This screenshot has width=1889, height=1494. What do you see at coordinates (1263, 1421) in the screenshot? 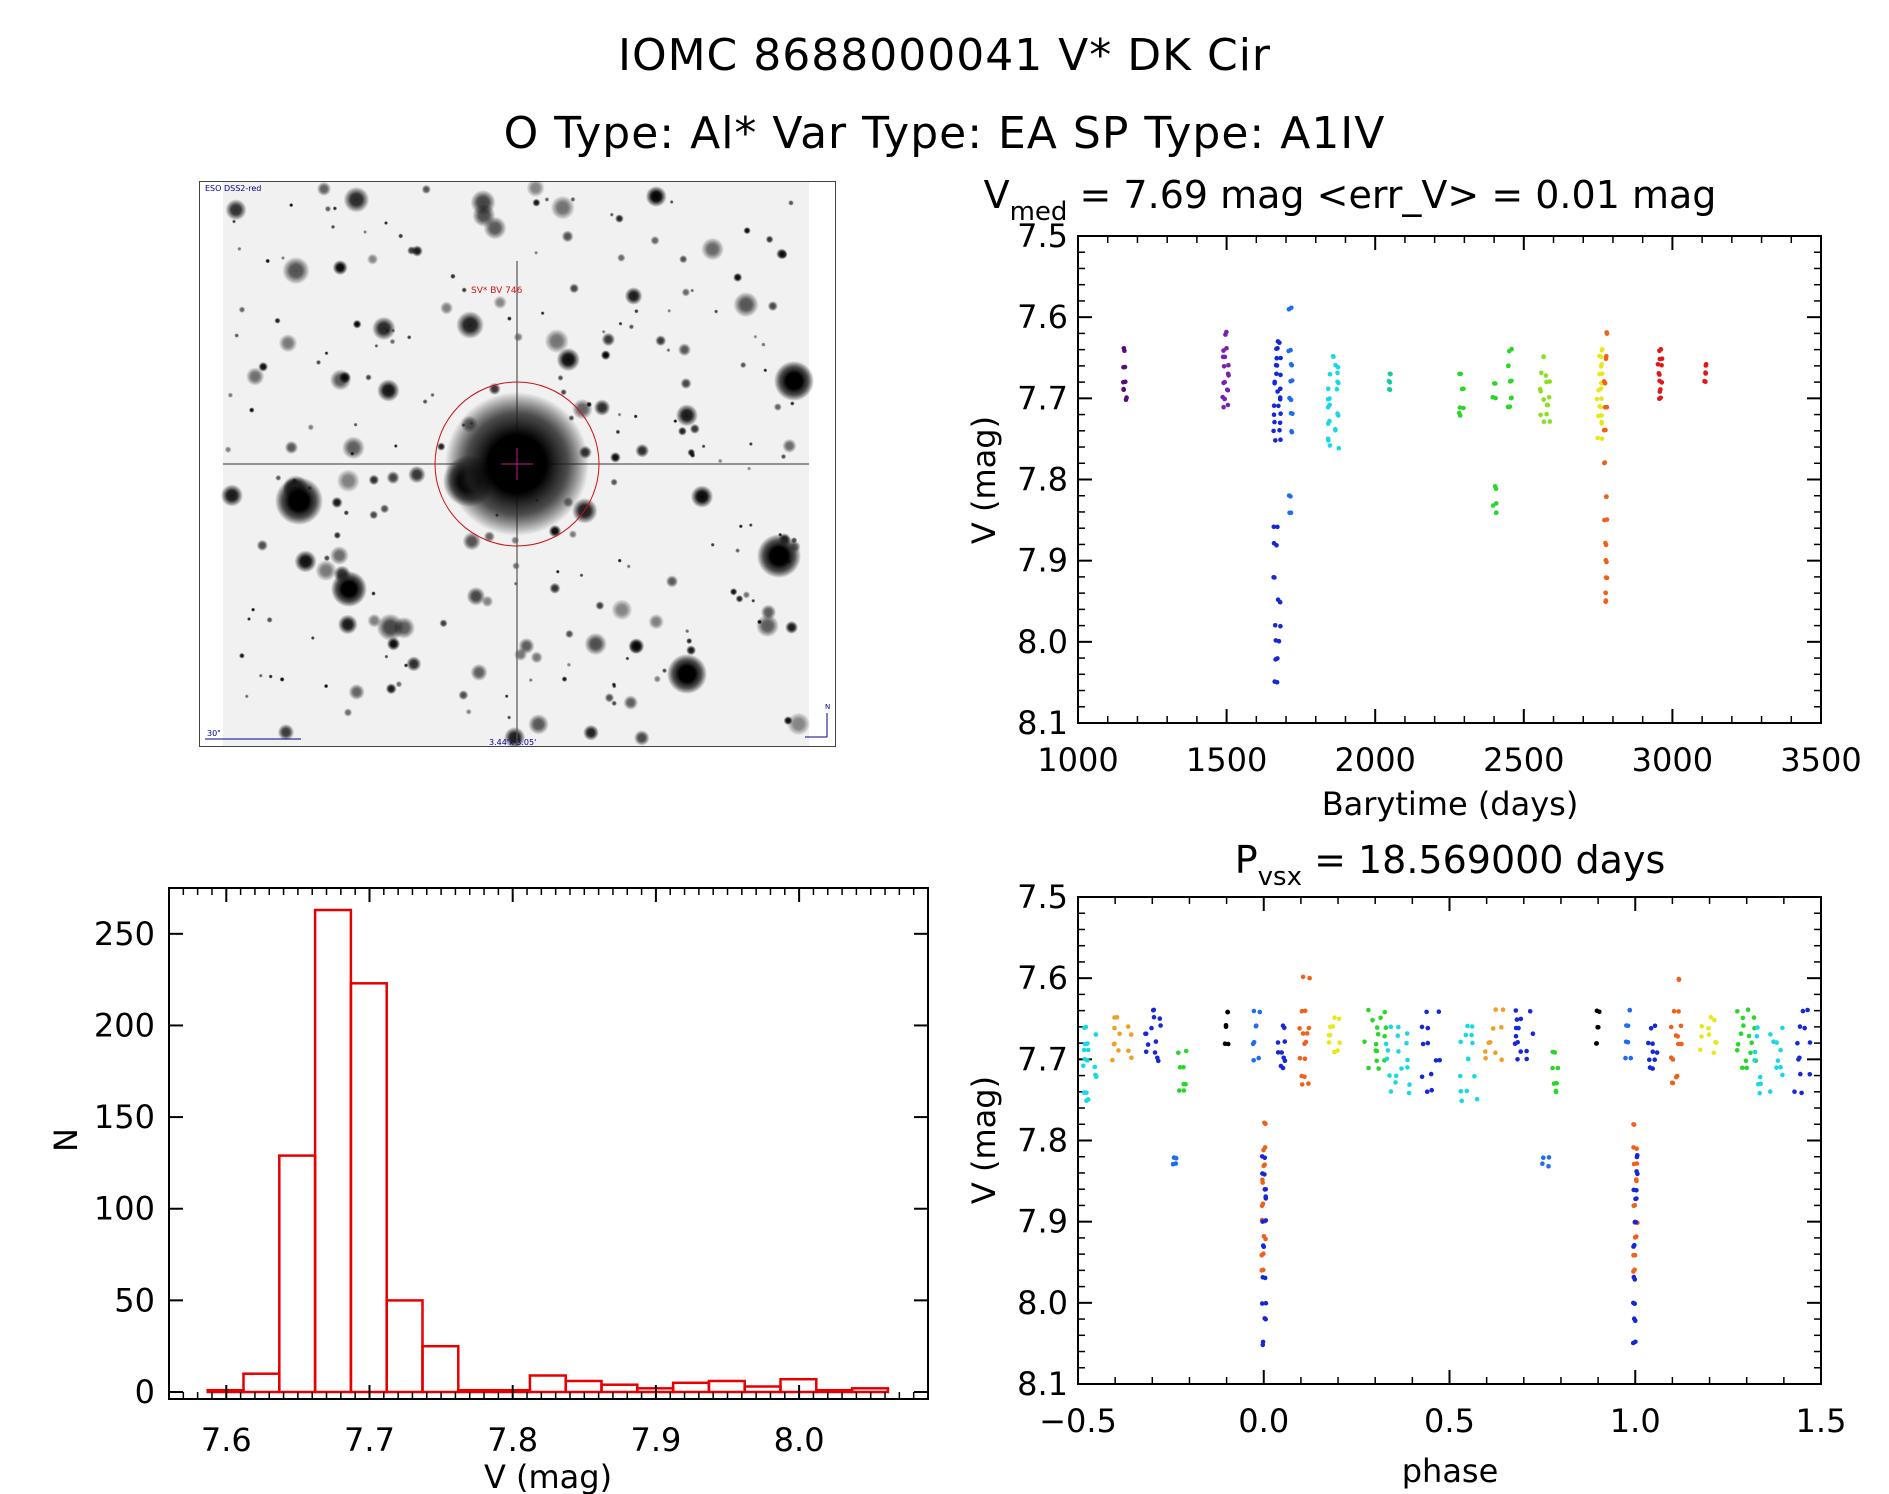
I see `phased-x-tick-label: 0.0` at bounding box center [1263, 1421].